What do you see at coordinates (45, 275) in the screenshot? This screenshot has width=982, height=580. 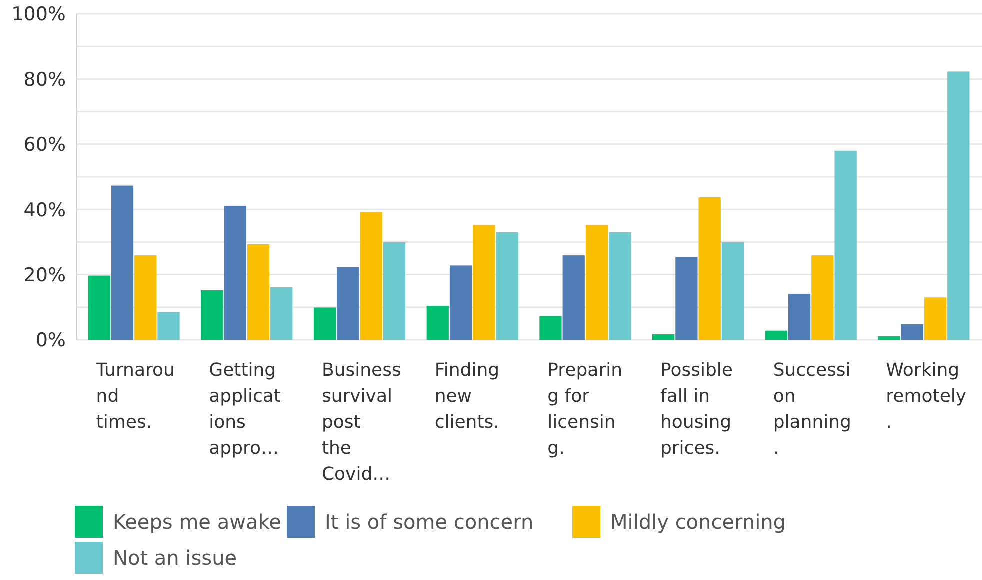 I see `y-tick-label: 20%` at bounding box center [45, 275].